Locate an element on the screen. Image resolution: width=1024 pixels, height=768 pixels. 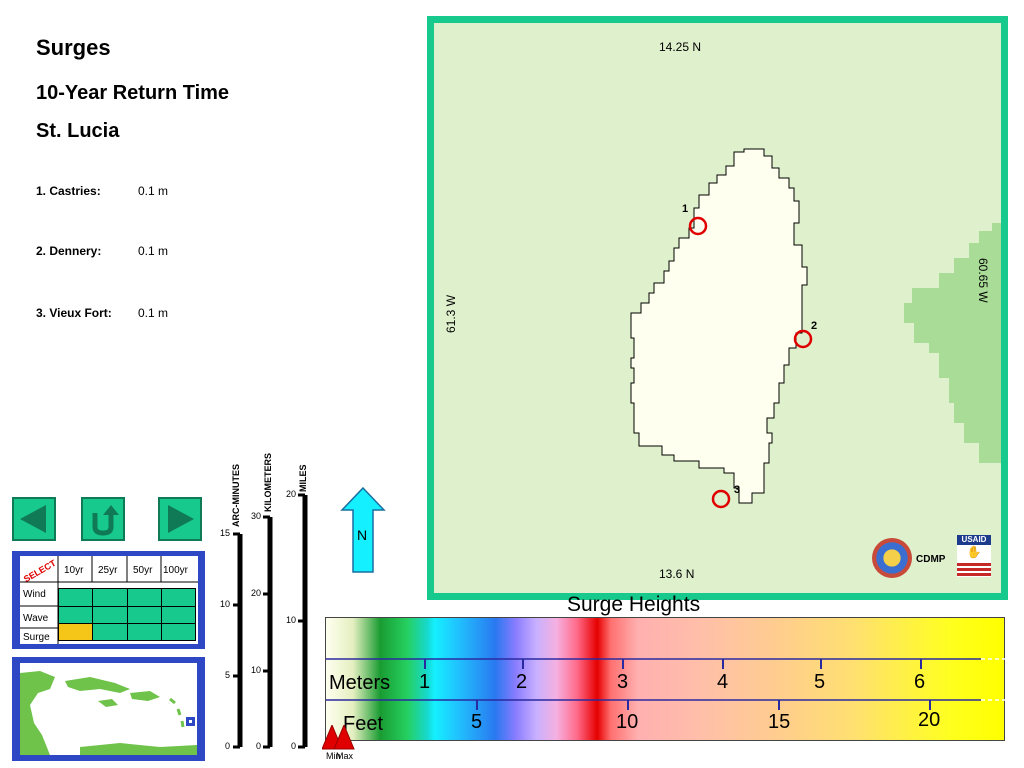
max-label: Max is located at coordinates (345, 756).